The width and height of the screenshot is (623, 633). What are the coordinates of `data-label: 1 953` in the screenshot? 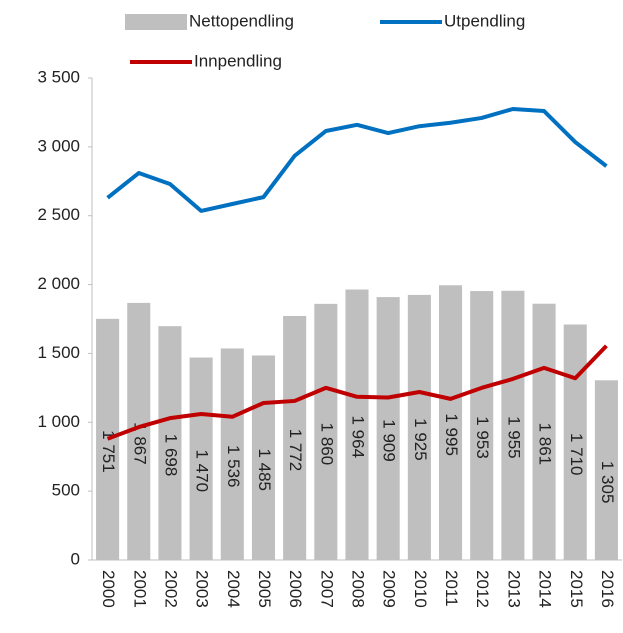 It's located at (482, 437).